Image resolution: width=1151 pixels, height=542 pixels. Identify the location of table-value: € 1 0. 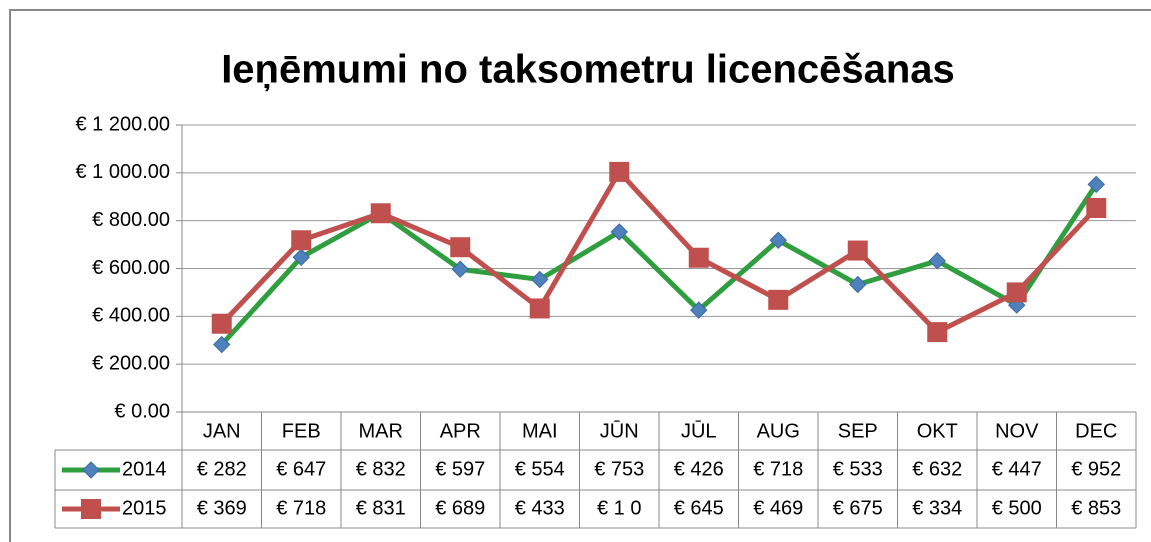
(619, 508).